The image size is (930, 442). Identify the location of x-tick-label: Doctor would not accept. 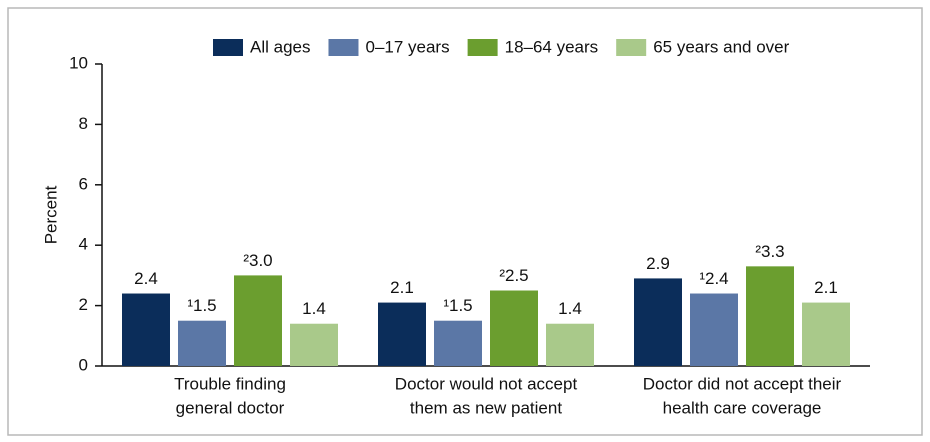
(486, 383).